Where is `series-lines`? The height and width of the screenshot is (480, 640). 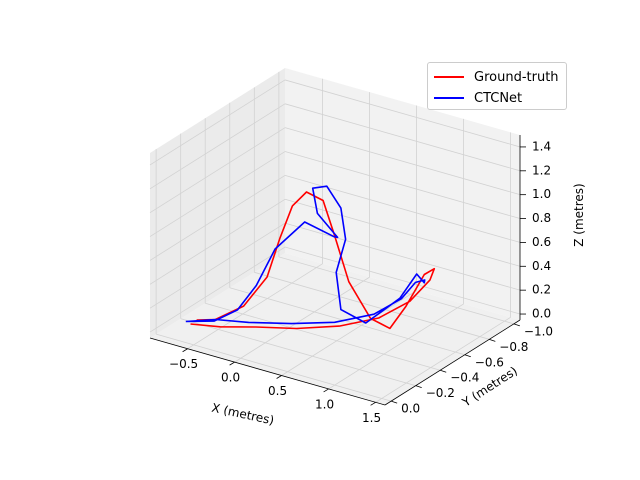
series-lines is located at coordinates (310, 257).